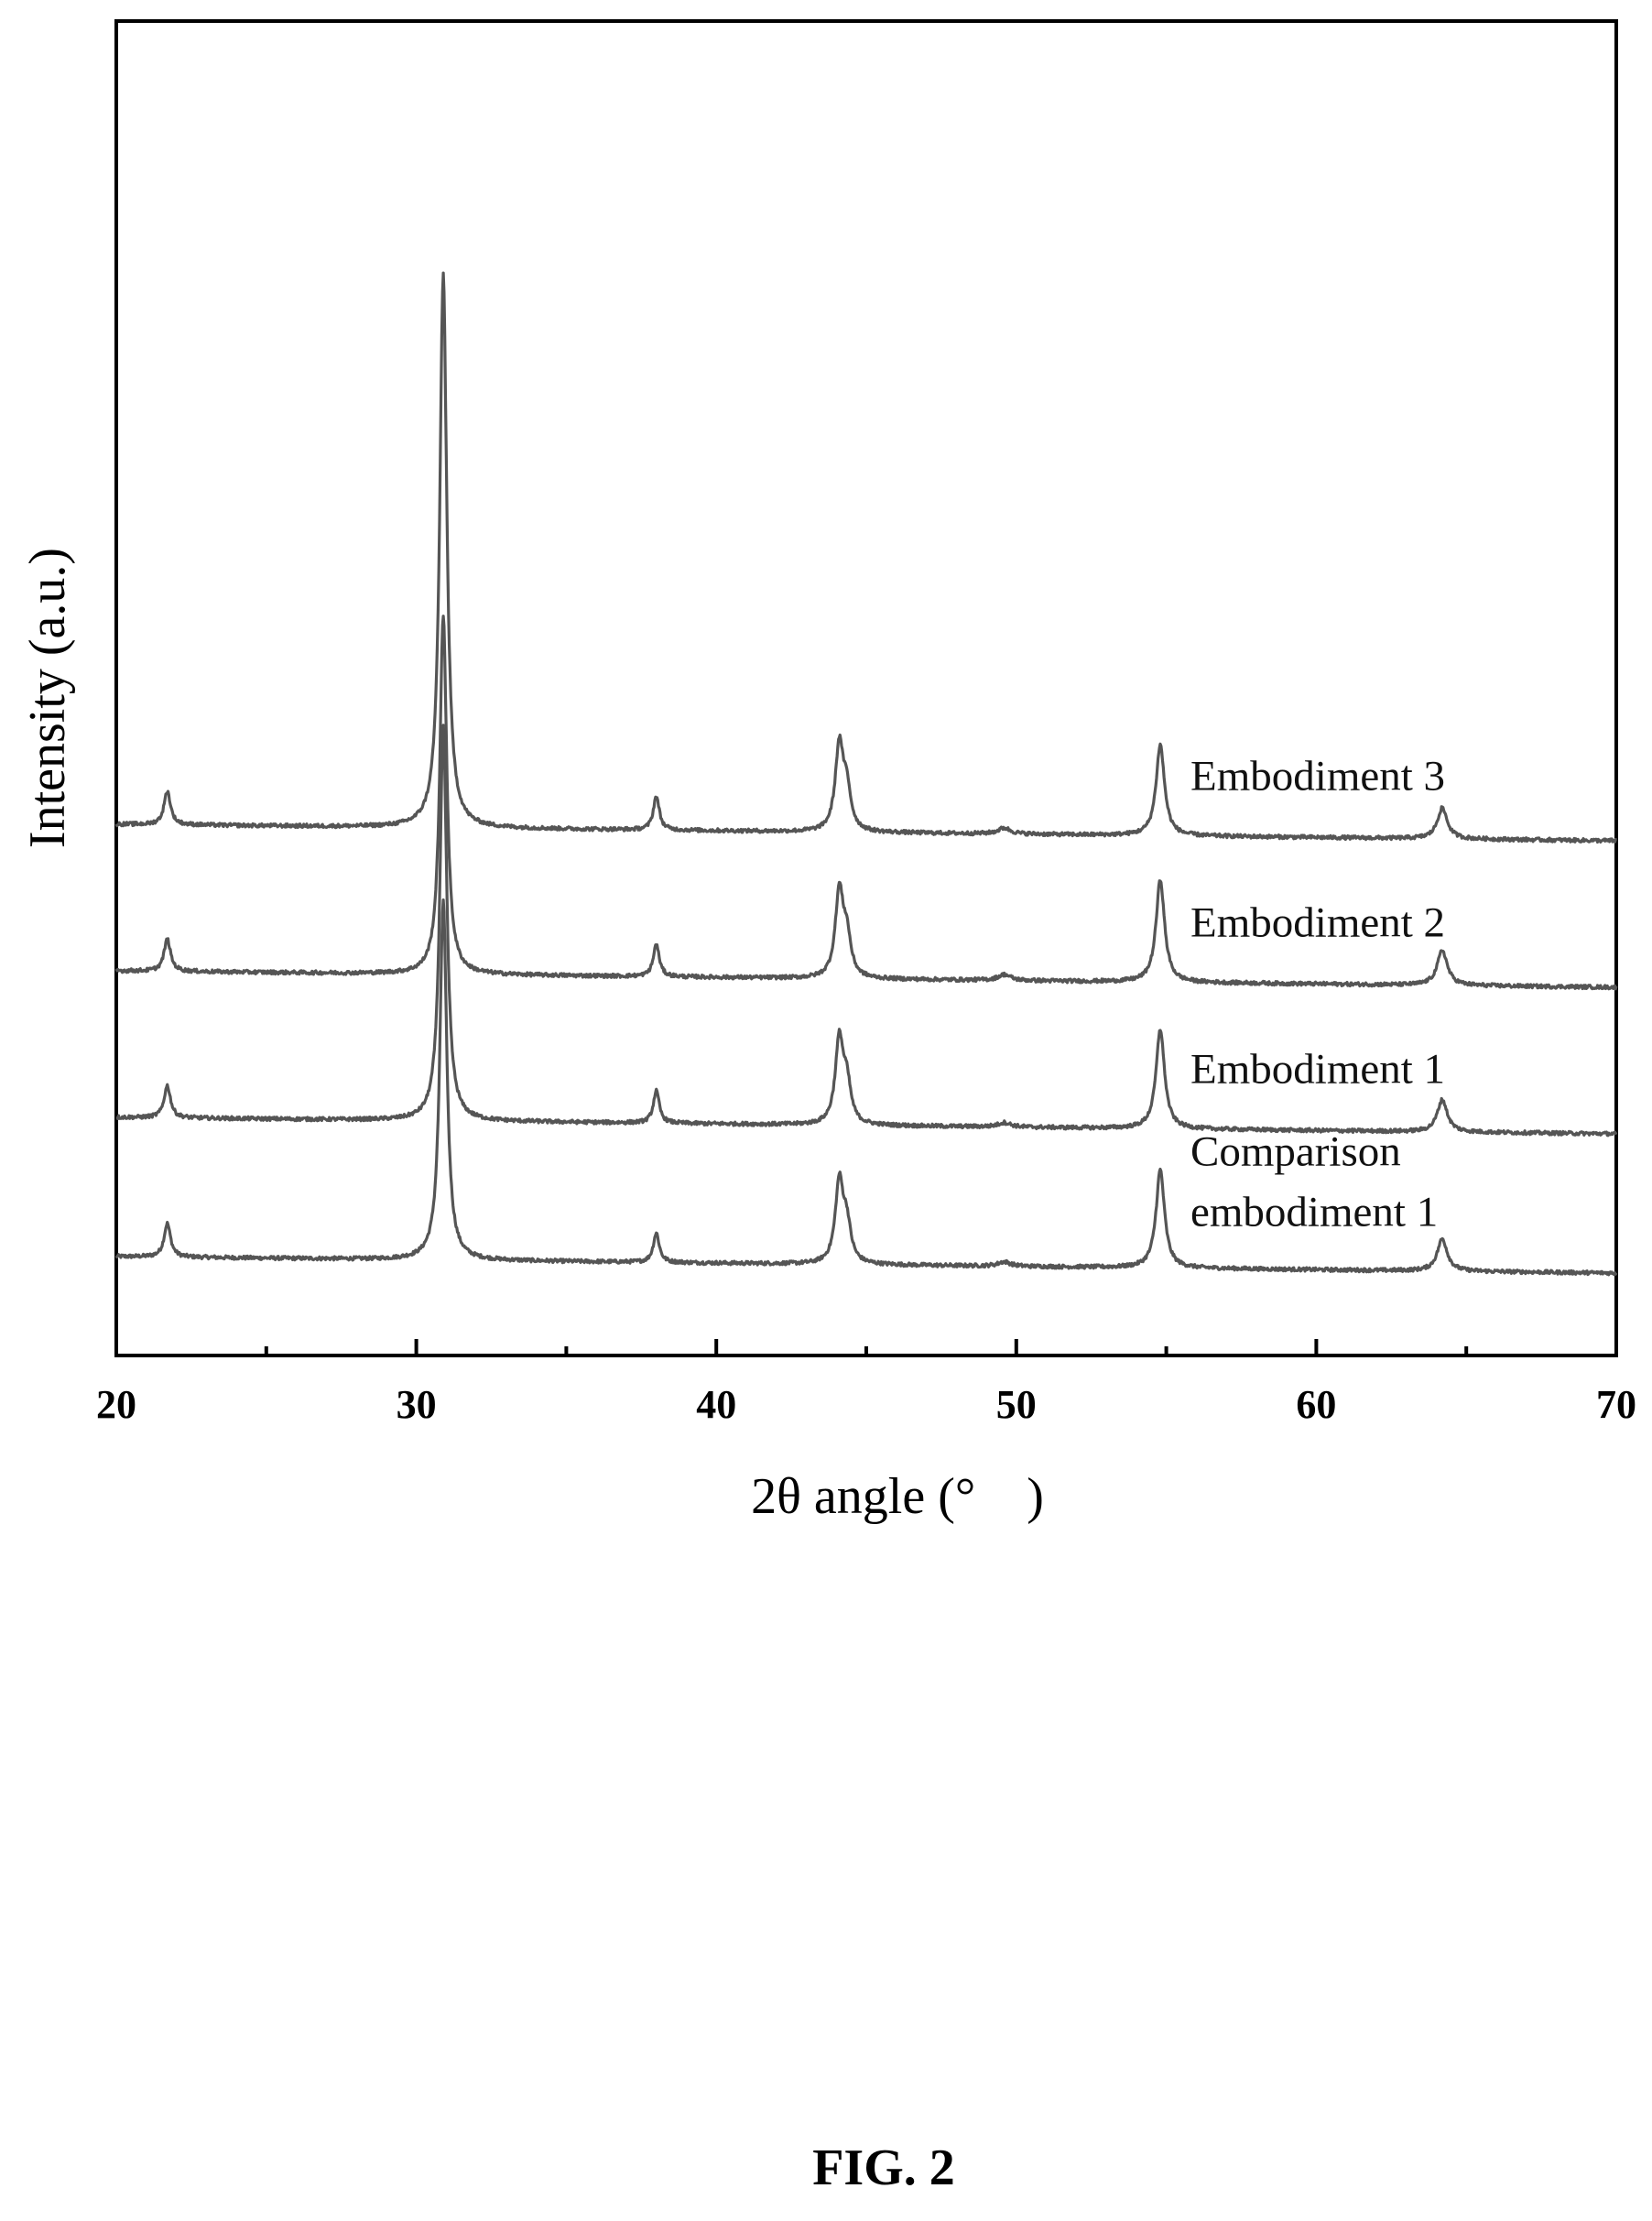  Describe the element at coordinates (716, 1405) in the screenshot. I see `x-tick-label-40: 40` at that location.